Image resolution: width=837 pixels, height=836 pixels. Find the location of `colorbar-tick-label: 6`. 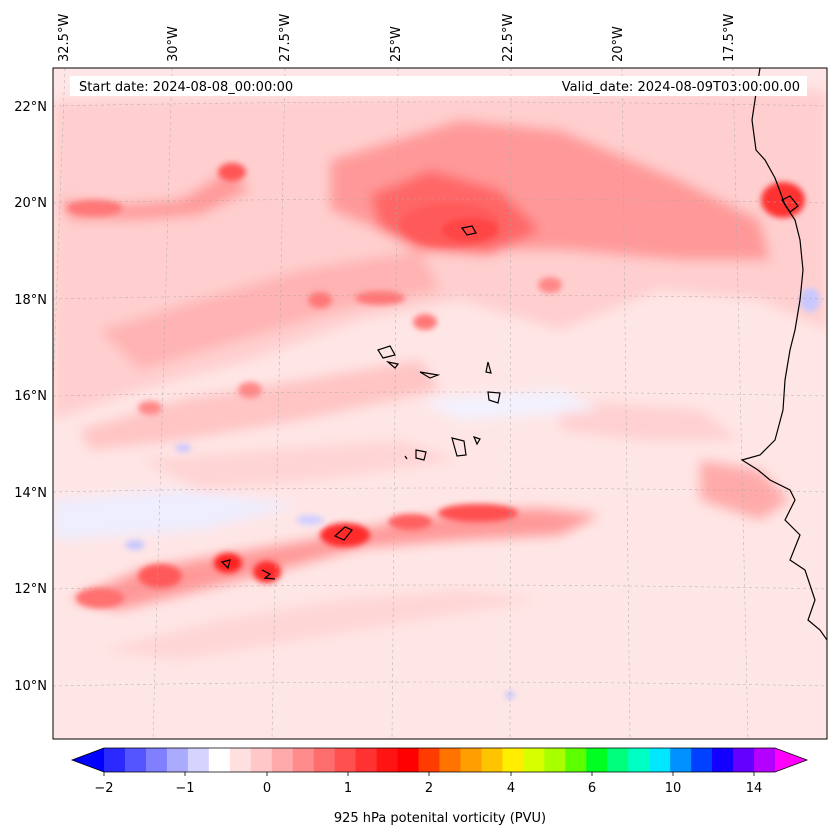

colorbar-tick-label: 6 is located at coordinates (592, 788).